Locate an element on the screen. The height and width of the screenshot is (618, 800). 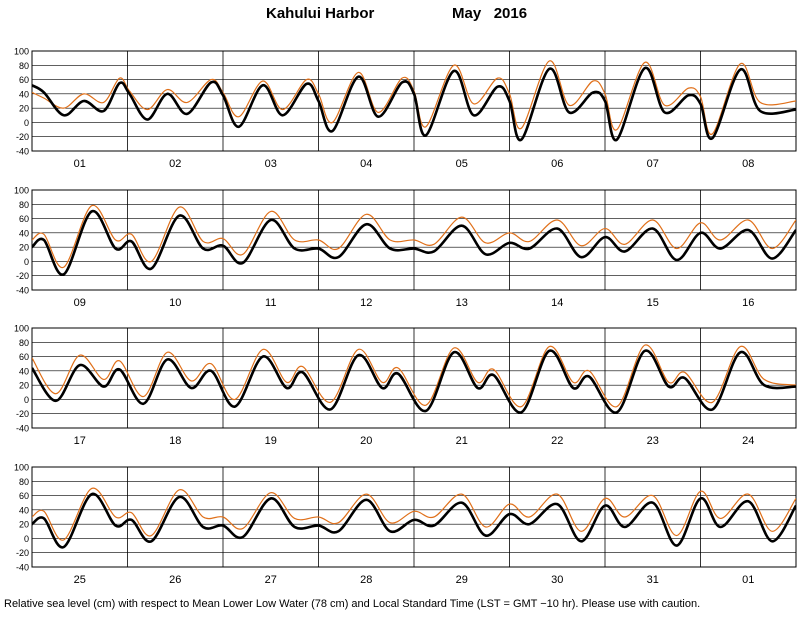
day-label: 24 is located at coordinates (748, 441).